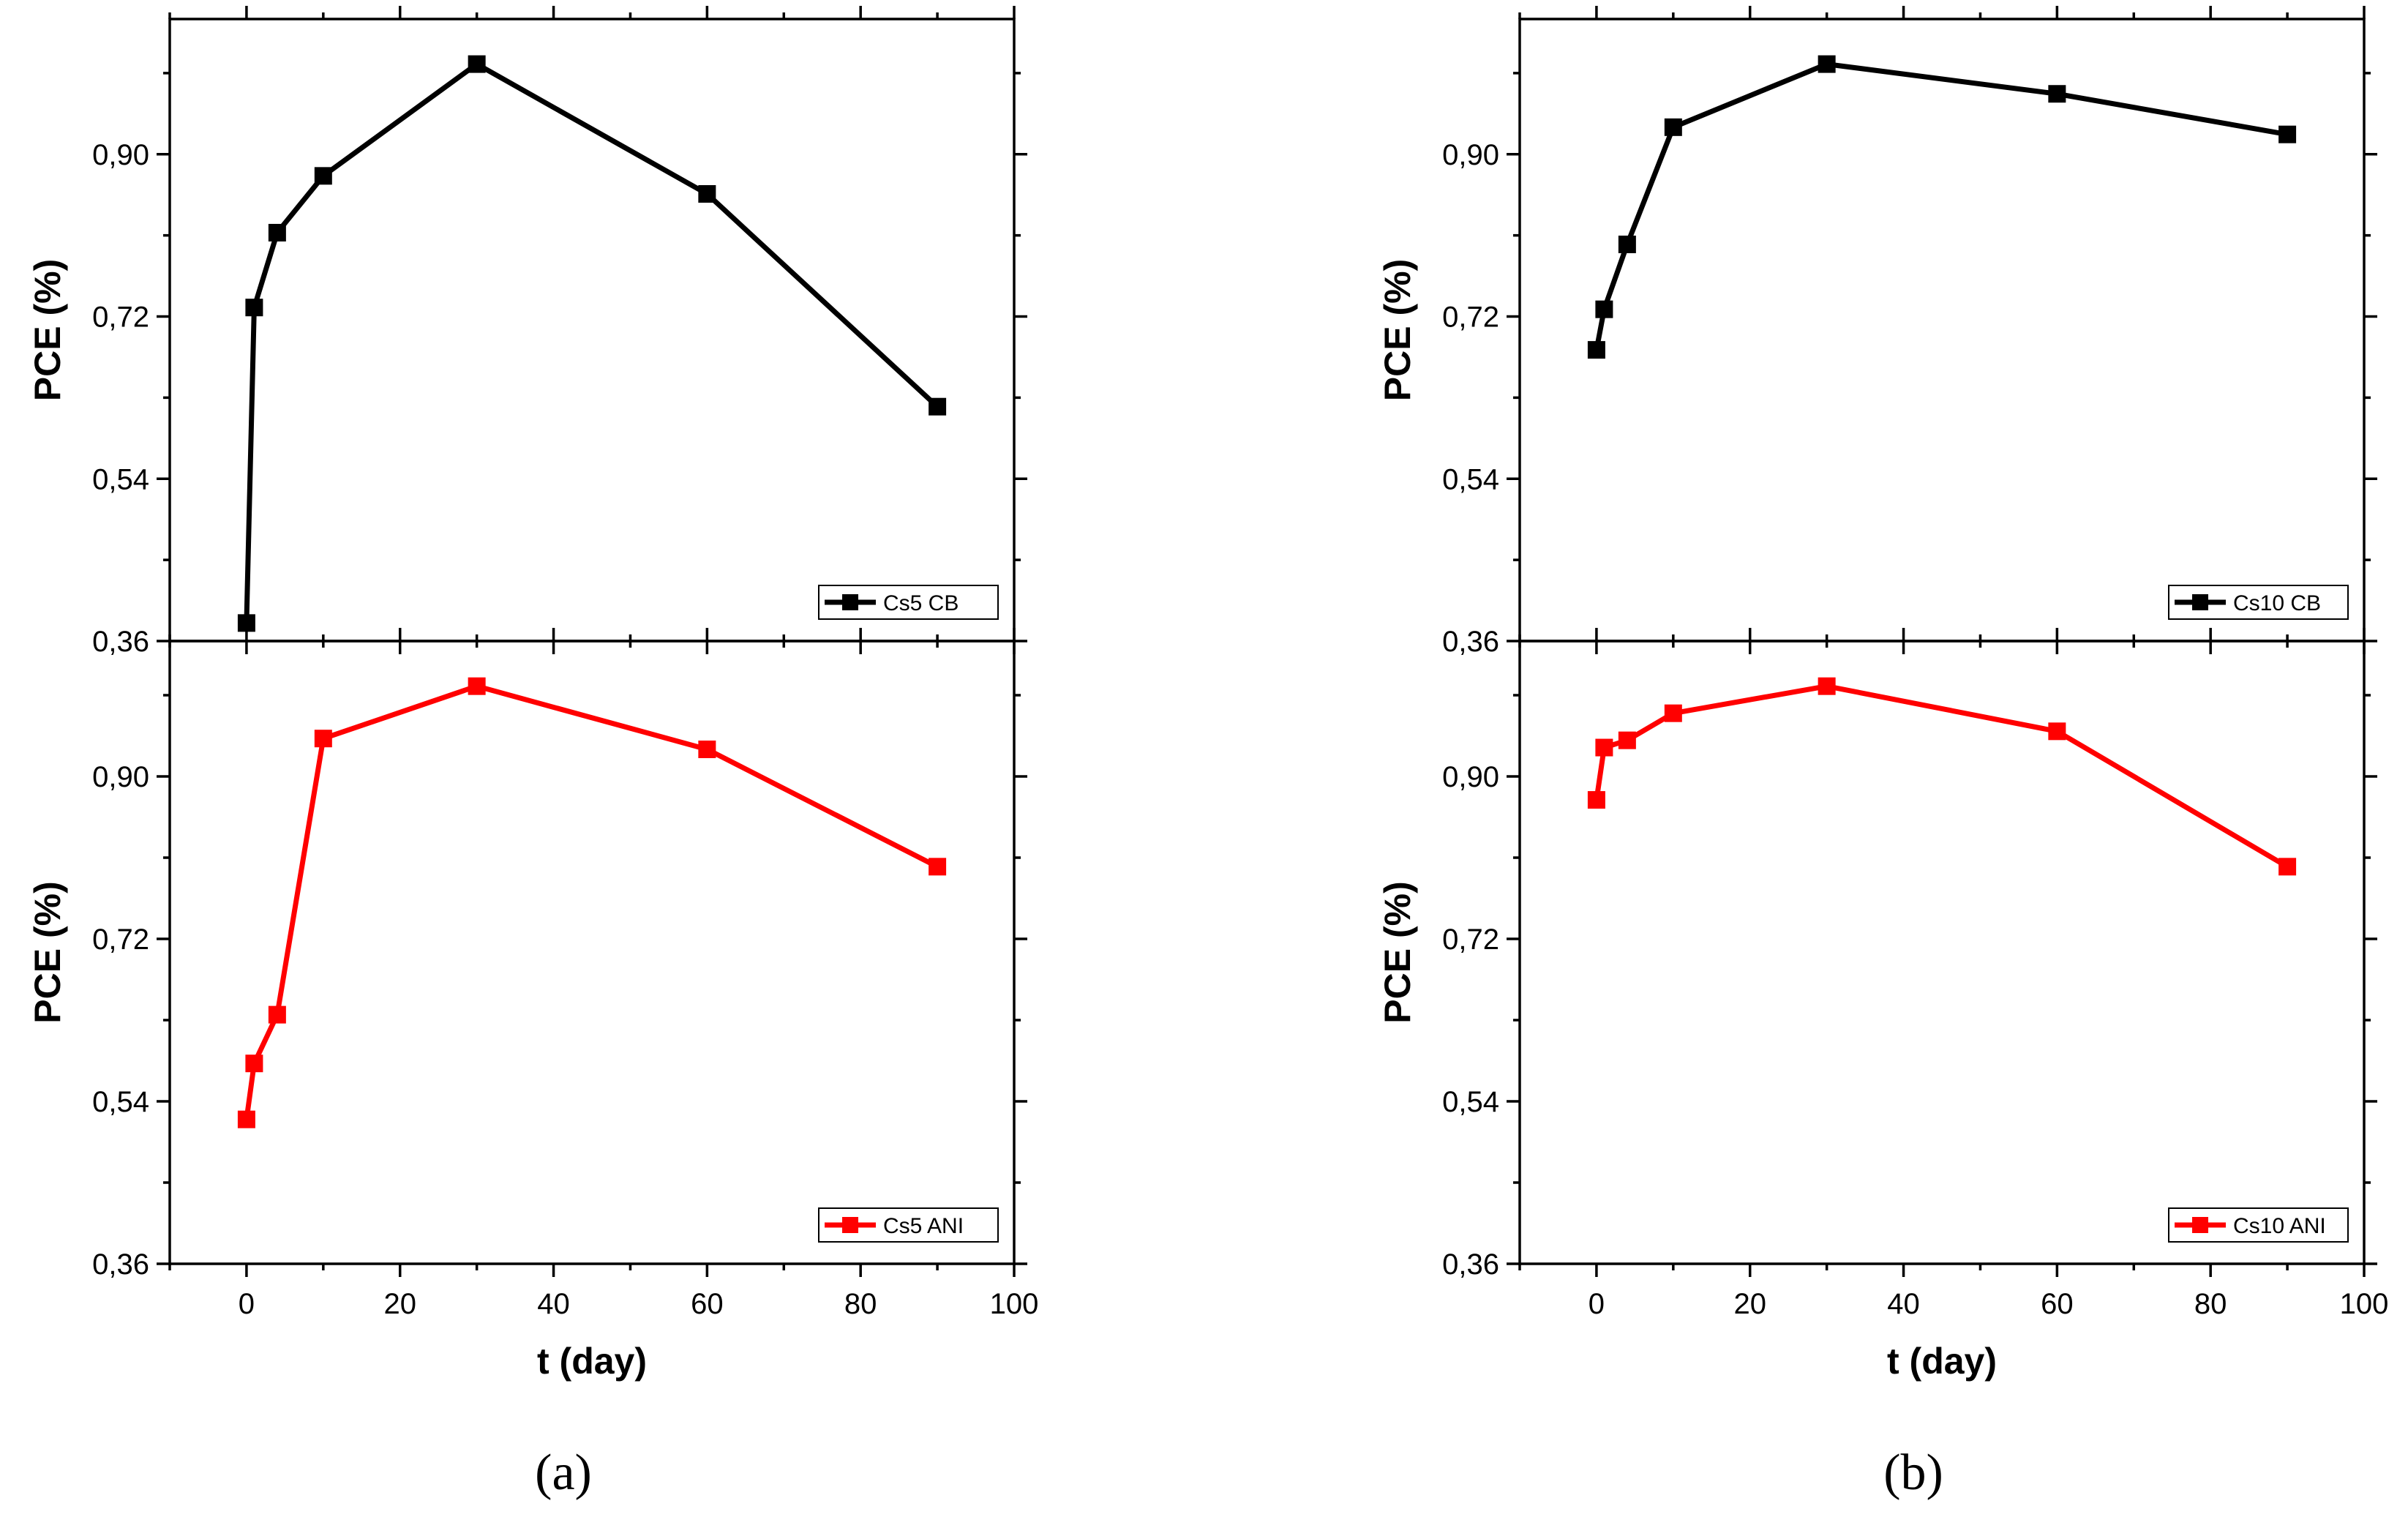 This screenshot has height=1517, width=2408. I want to click on caption-a: (a), so click(563, 1473).